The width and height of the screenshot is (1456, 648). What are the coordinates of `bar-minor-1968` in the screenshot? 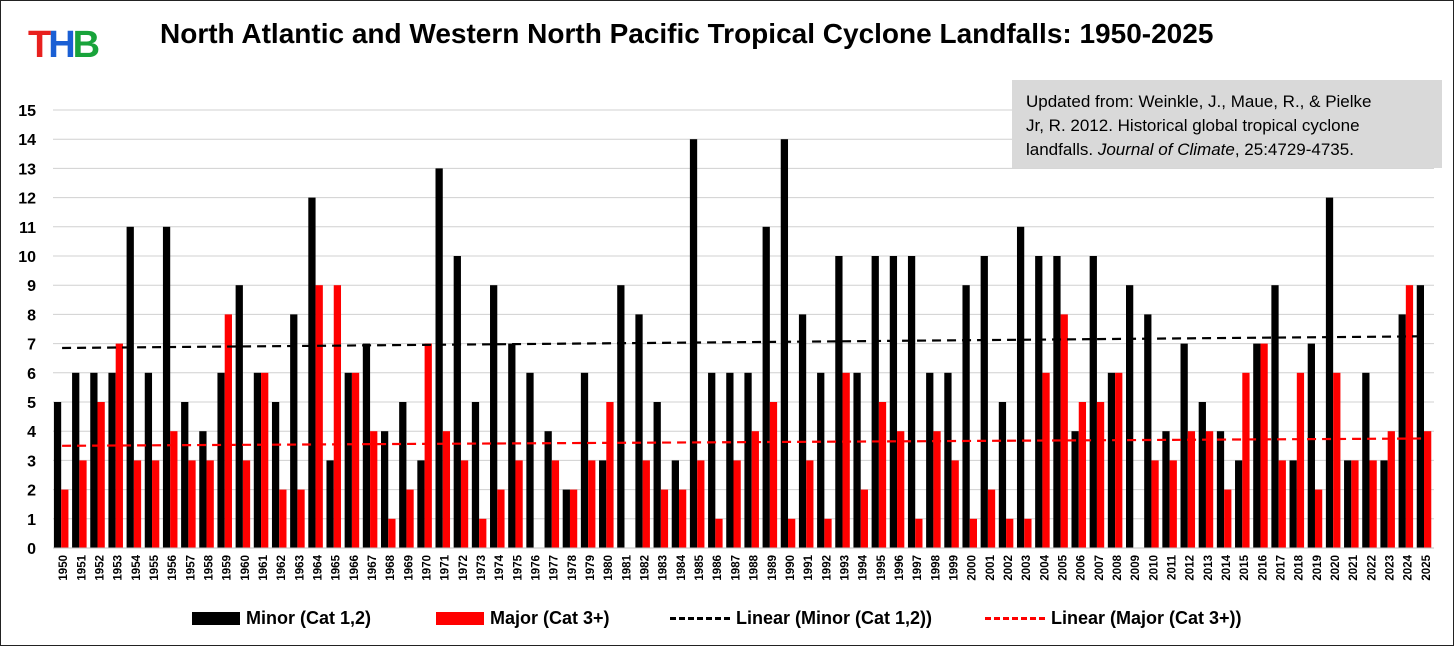 It's located at (384, 489).